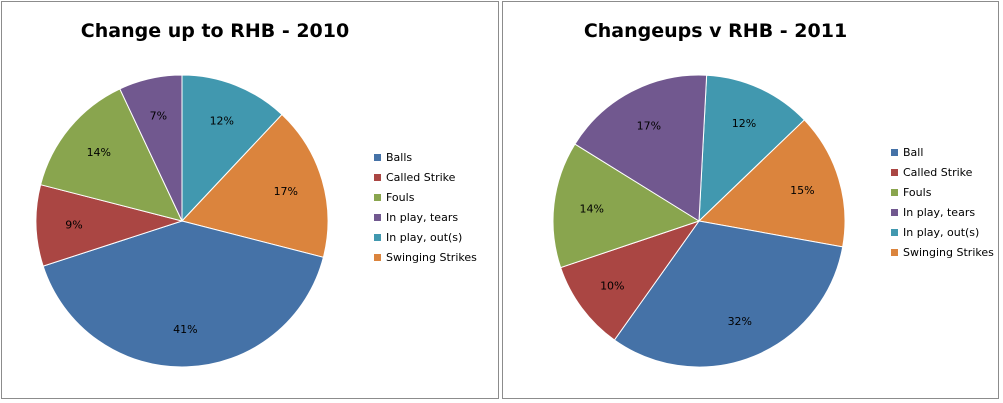 This screenshot has width=1003, height=403. I want to click on data-label: 32%, so click(740, 321).